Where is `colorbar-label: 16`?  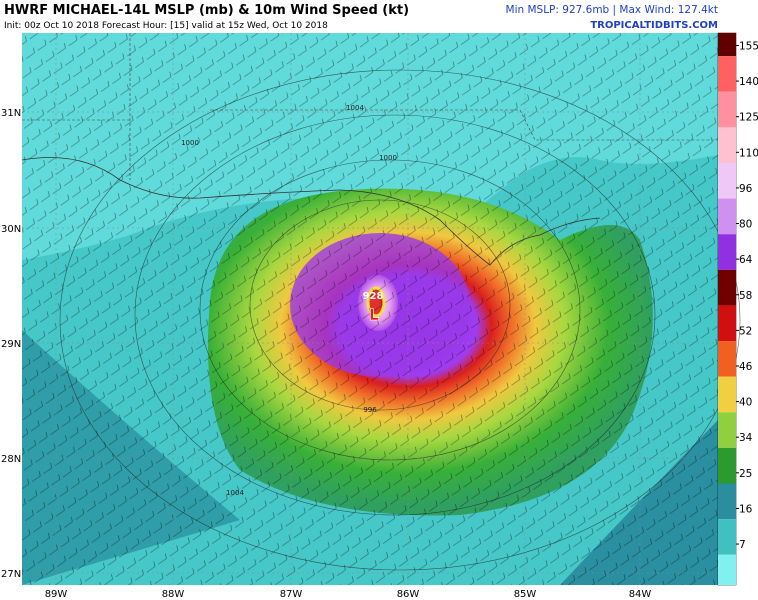
colorbar-label: 16 is located at coordinates (746, 509).